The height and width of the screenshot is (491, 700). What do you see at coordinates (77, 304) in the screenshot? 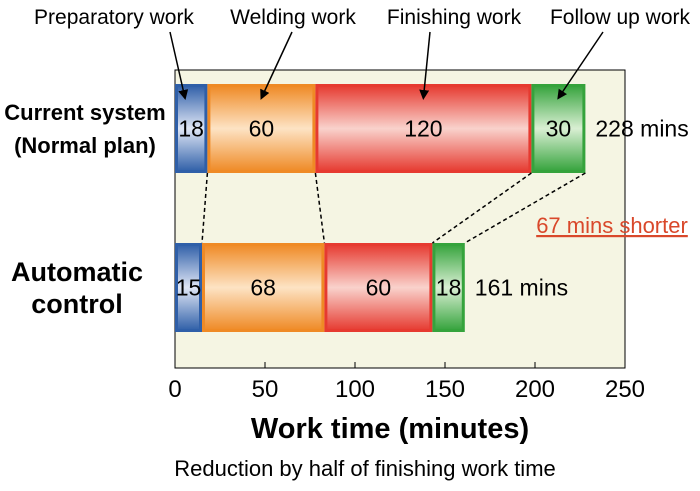
I see `category-label-1-1: control` at bounding box center [77, 304].